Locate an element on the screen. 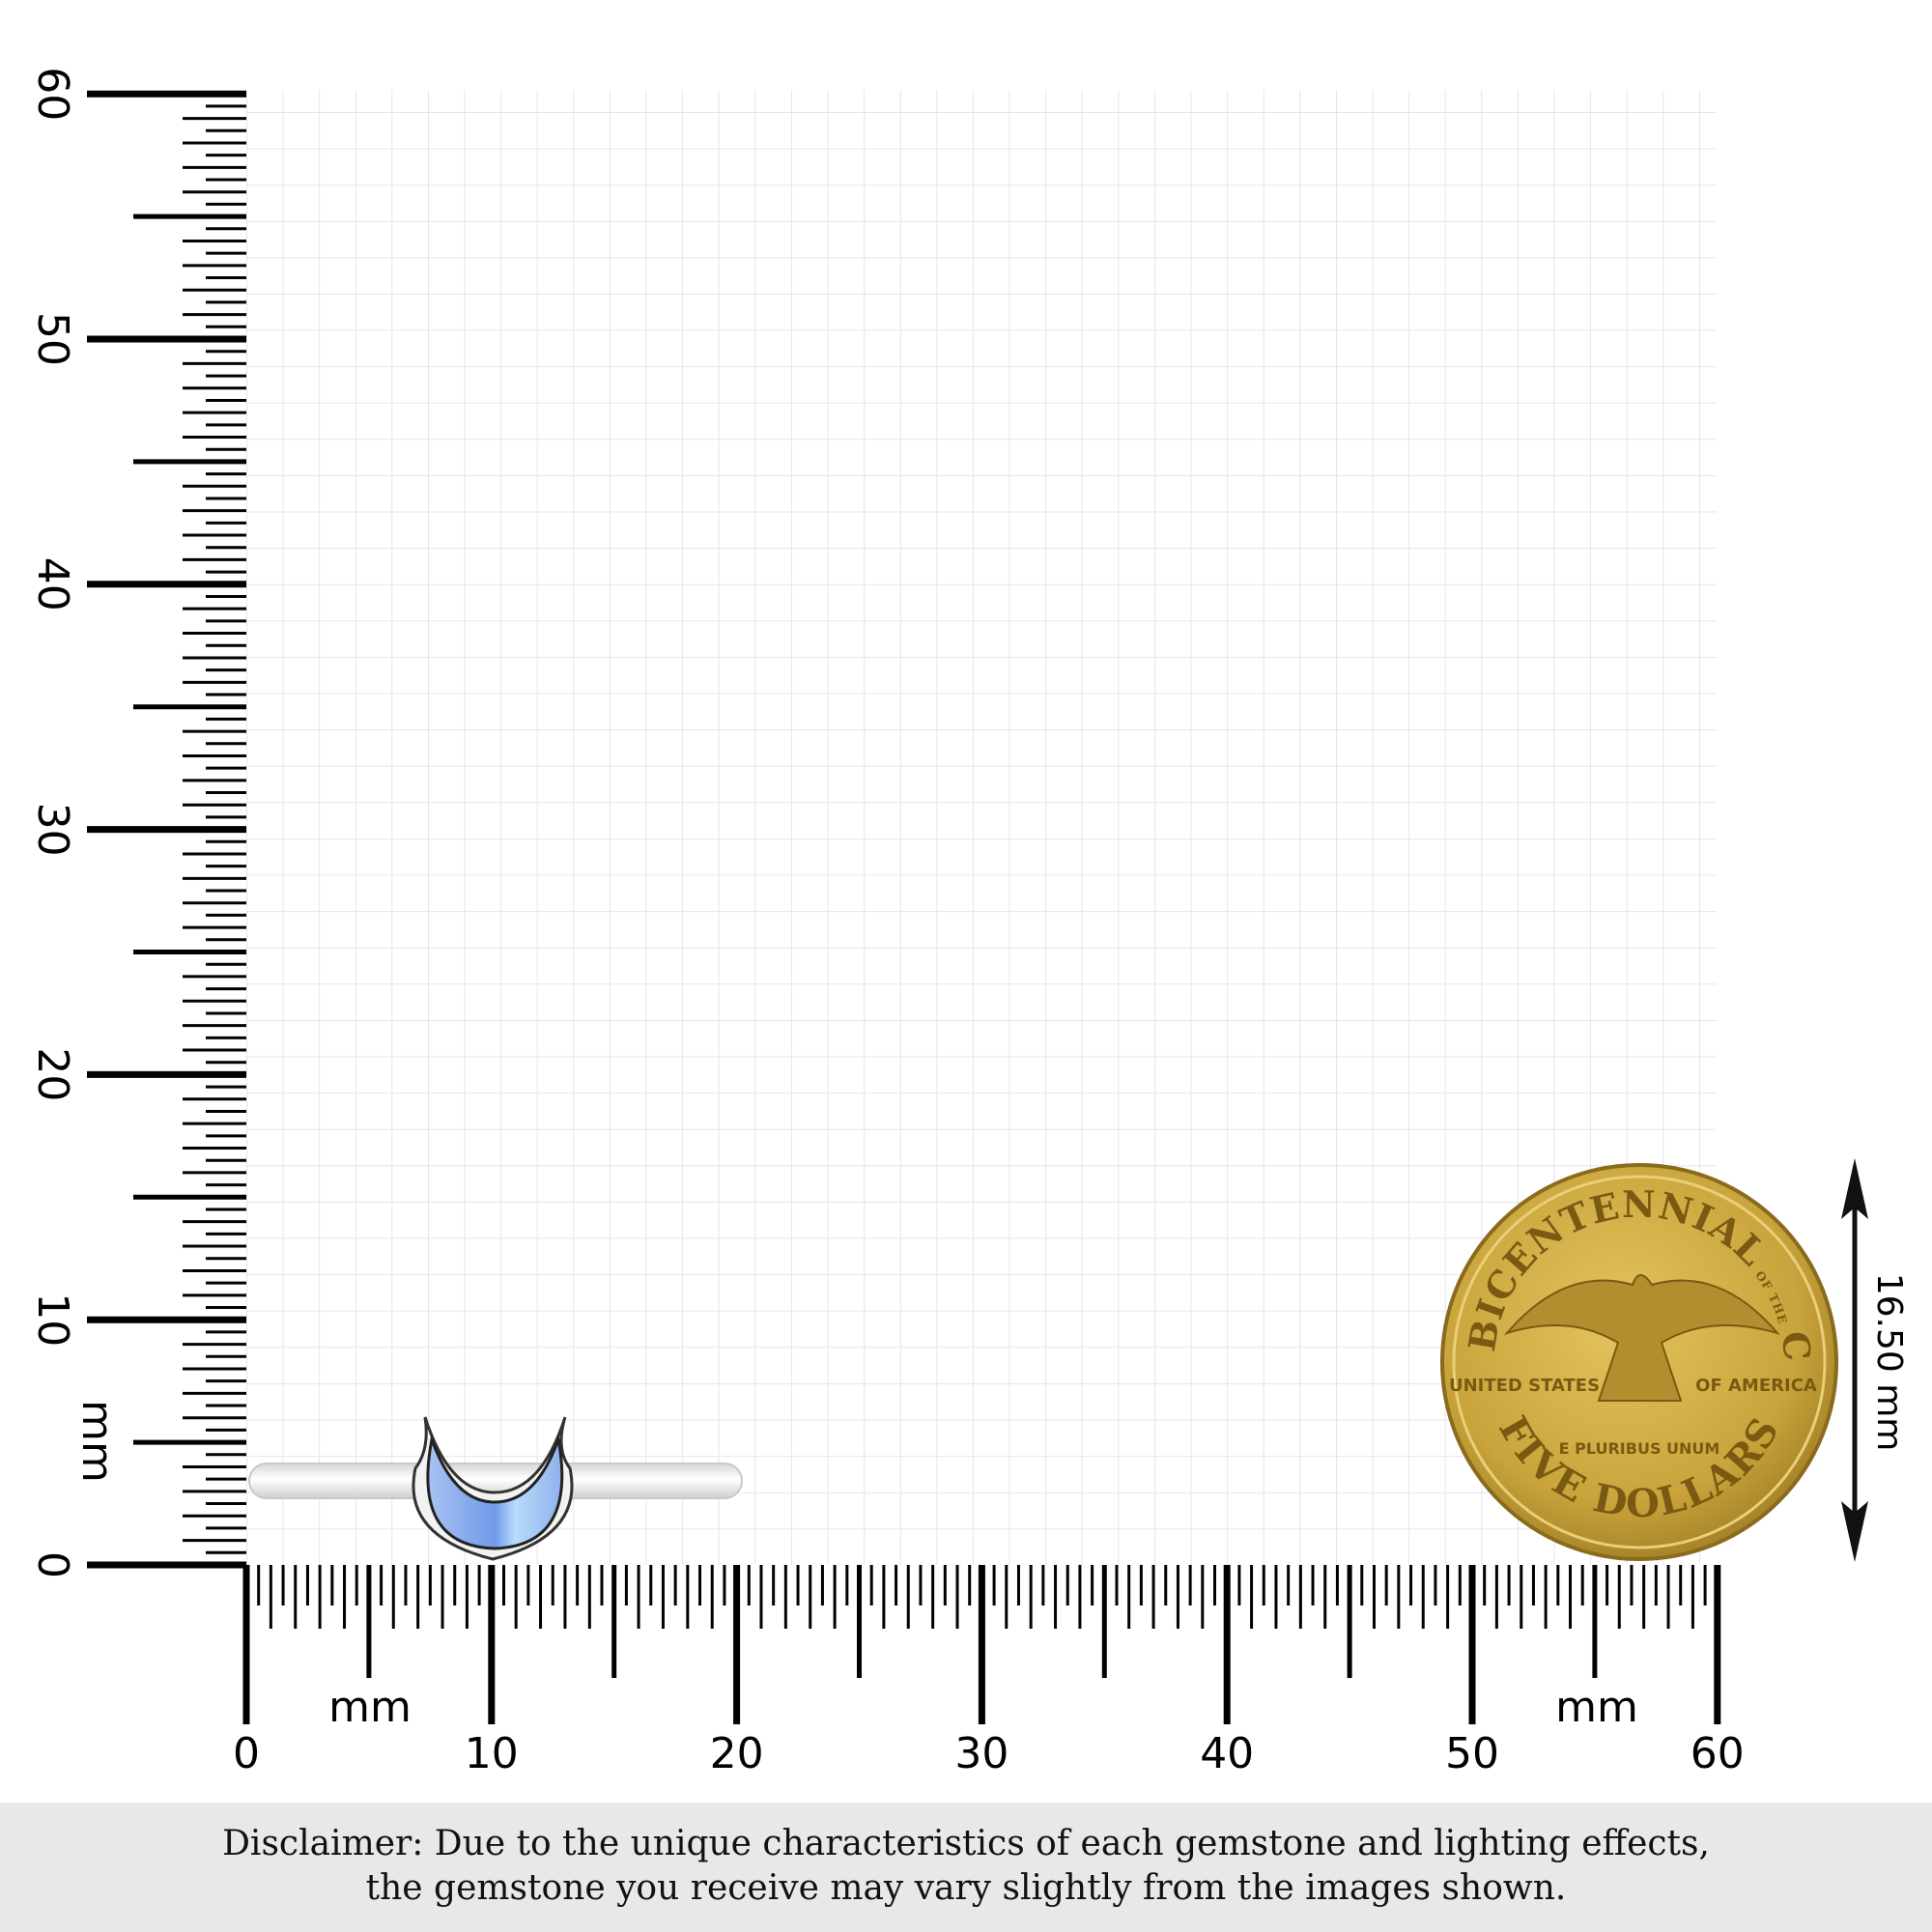 The height and width of the screenshot is (1932, 1932). y-tick-label: 40 is located at coordinates (52, 584).